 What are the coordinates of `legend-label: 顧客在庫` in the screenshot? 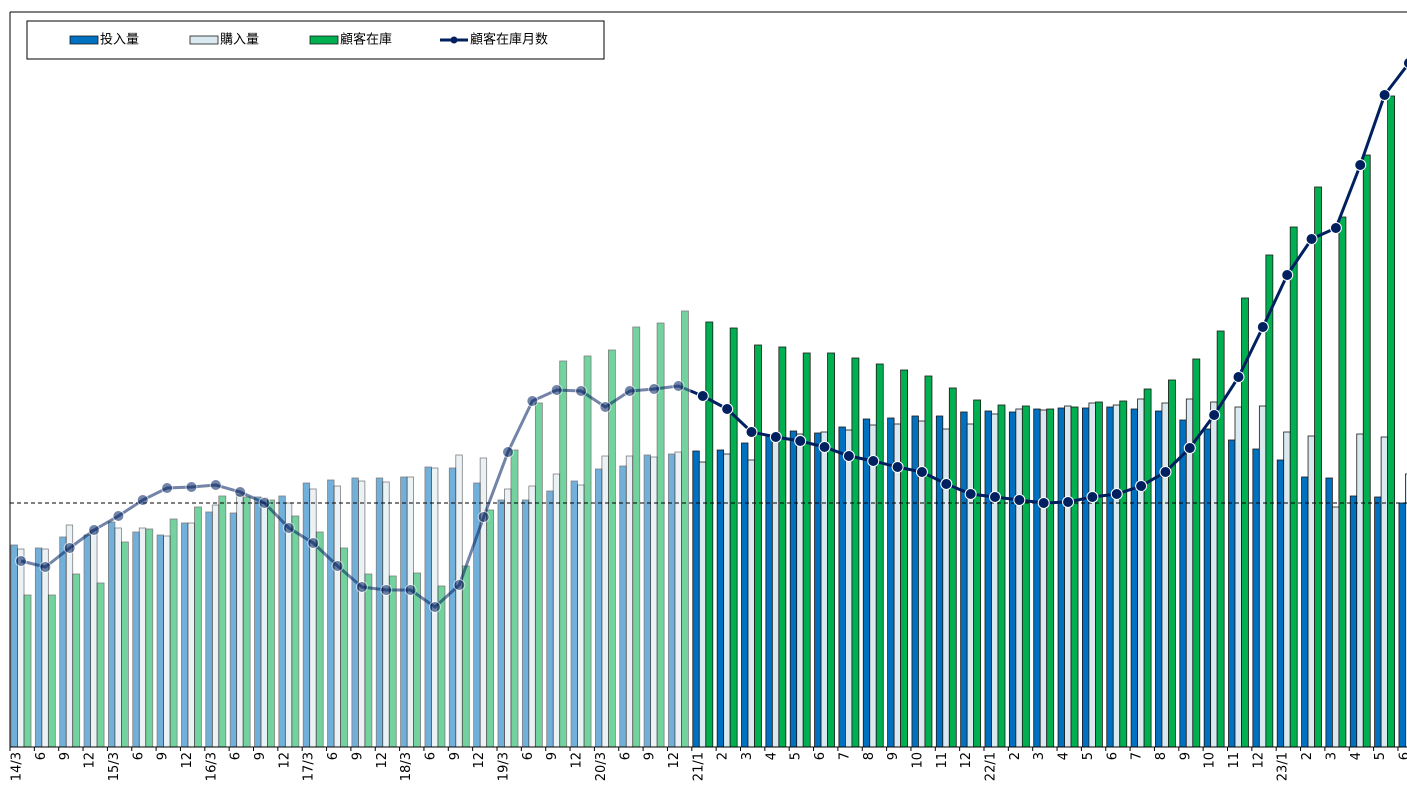 It's located at (366, 40).